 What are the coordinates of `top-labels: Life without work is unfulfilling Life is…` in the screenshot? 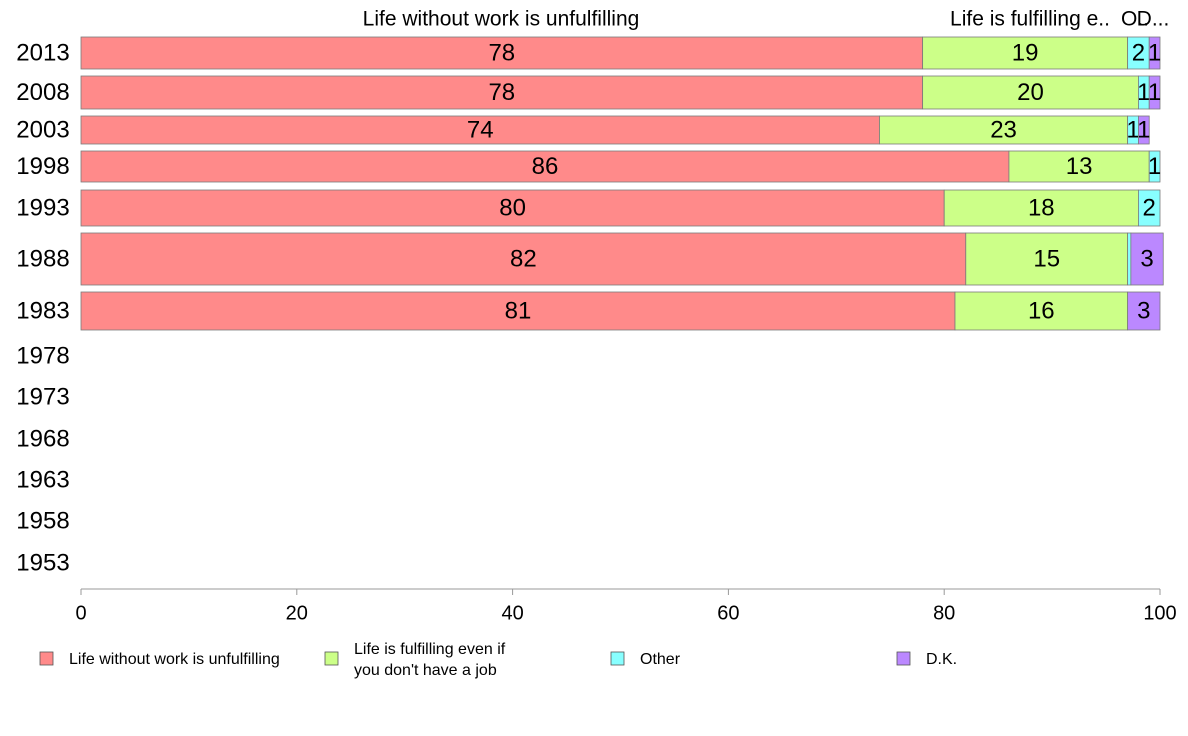 It's located at (766, 19).